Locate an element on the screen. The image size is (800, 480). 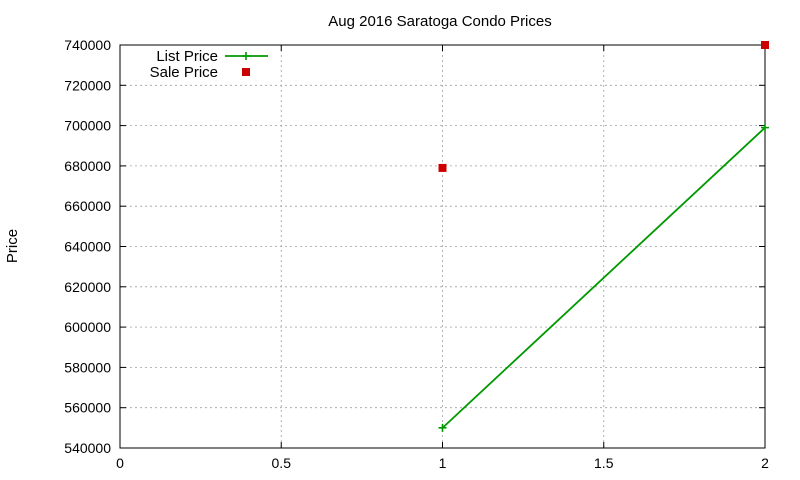
legend-marker-sale-price is located at coordinates (246, 72).